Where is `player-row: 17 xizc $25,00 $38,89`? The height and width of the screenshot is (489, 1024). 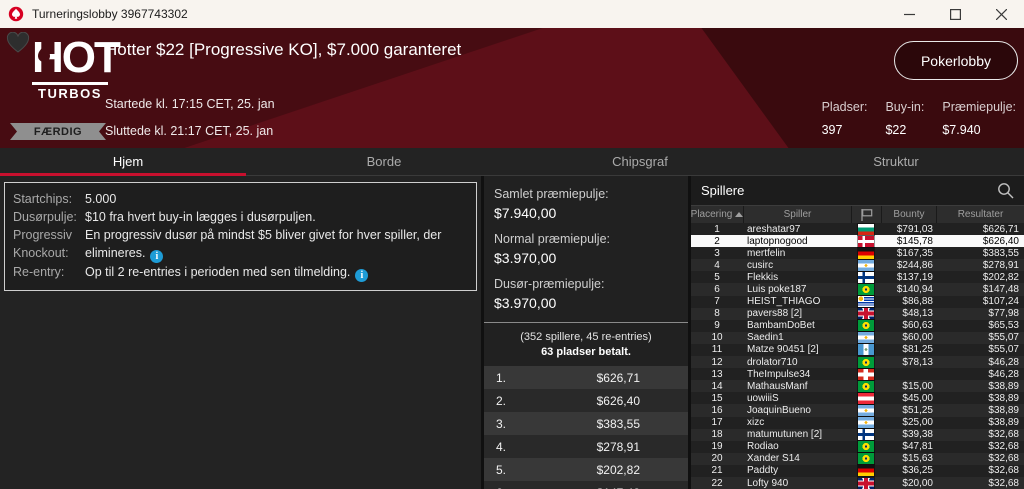 player-row: 17 xizc $25,00 $38,89 is located at coordinates (857, 423).